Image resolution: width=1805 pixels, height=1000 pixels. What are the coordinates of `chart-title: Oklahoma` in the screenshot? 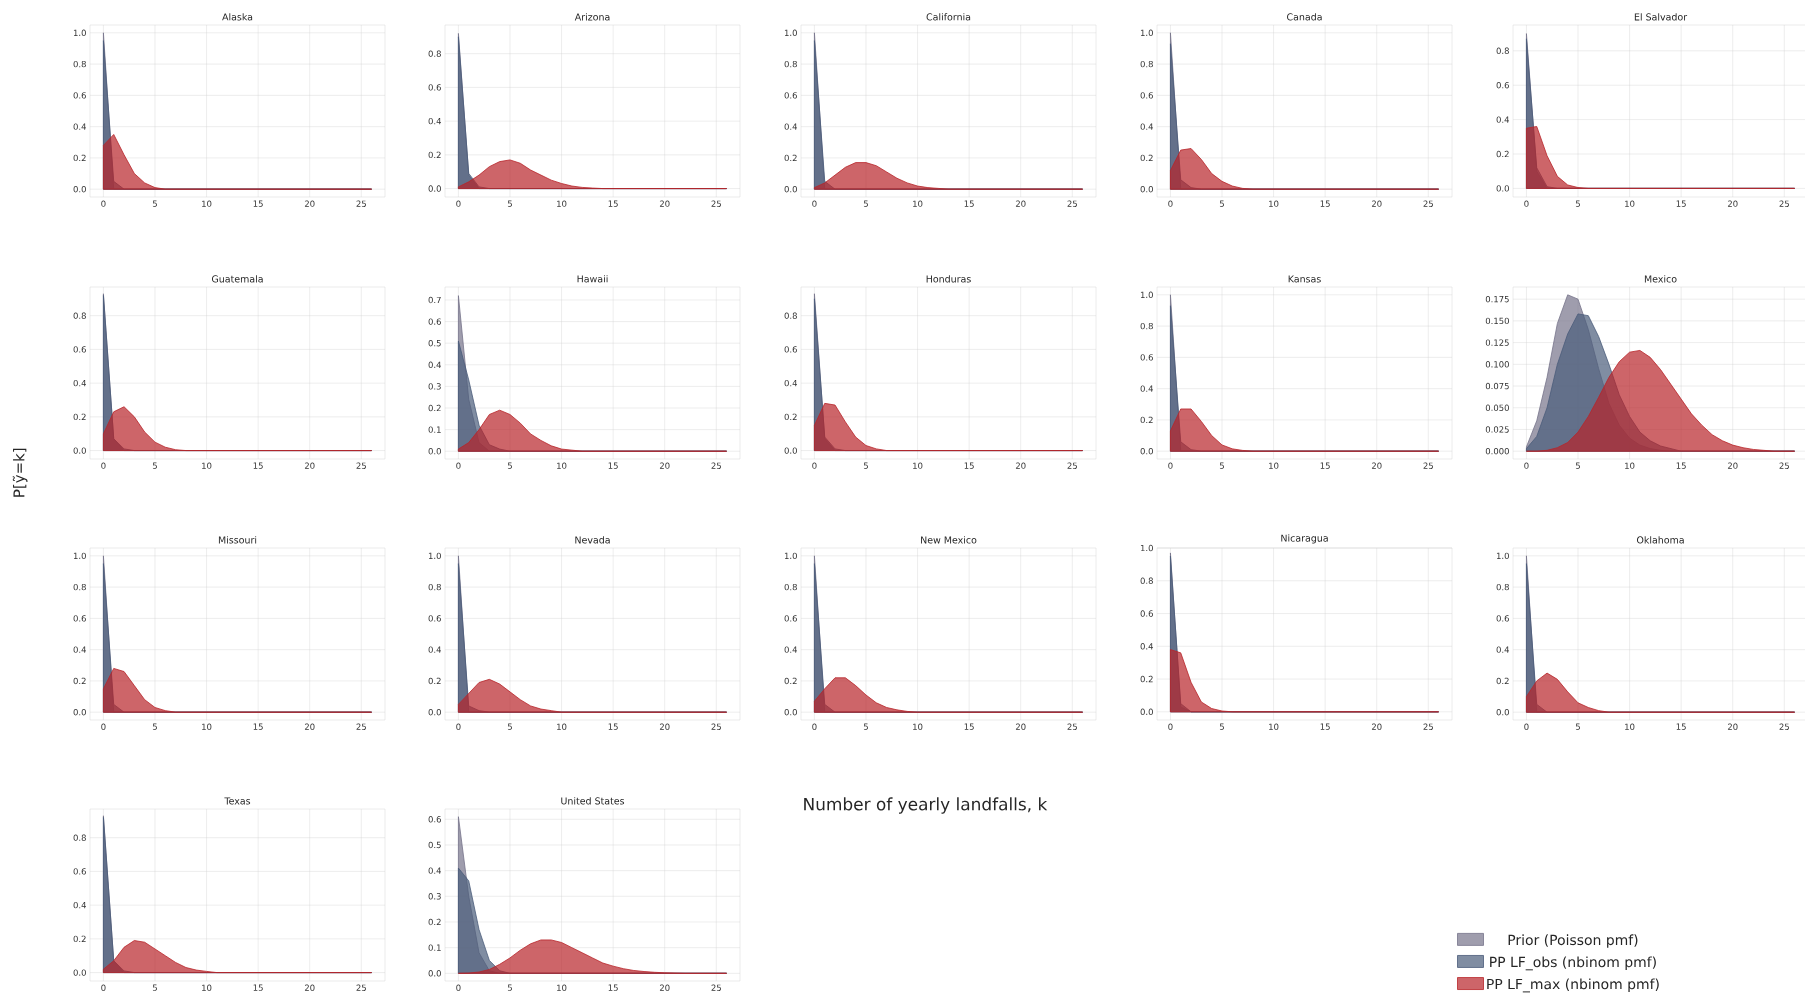 It's located at (1660, 540).